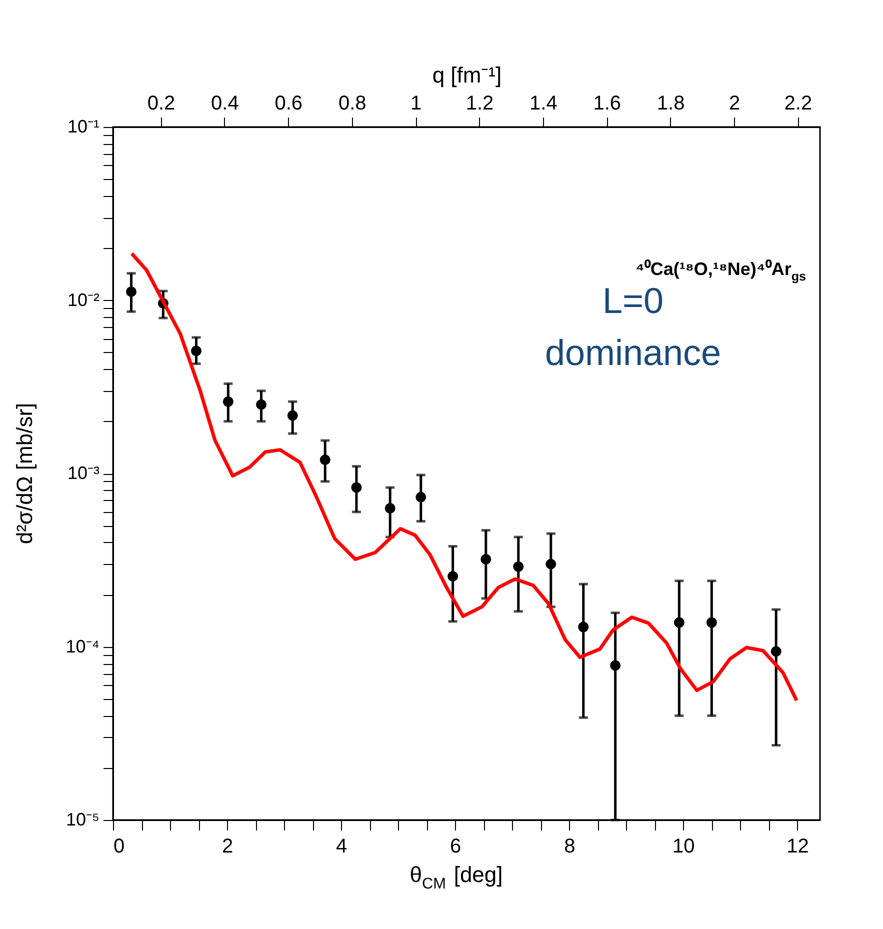  What do you see at coordinates (683, 847) in the screenshot?
I see `x-tick-label: 10` at bounding box center [683, 847].